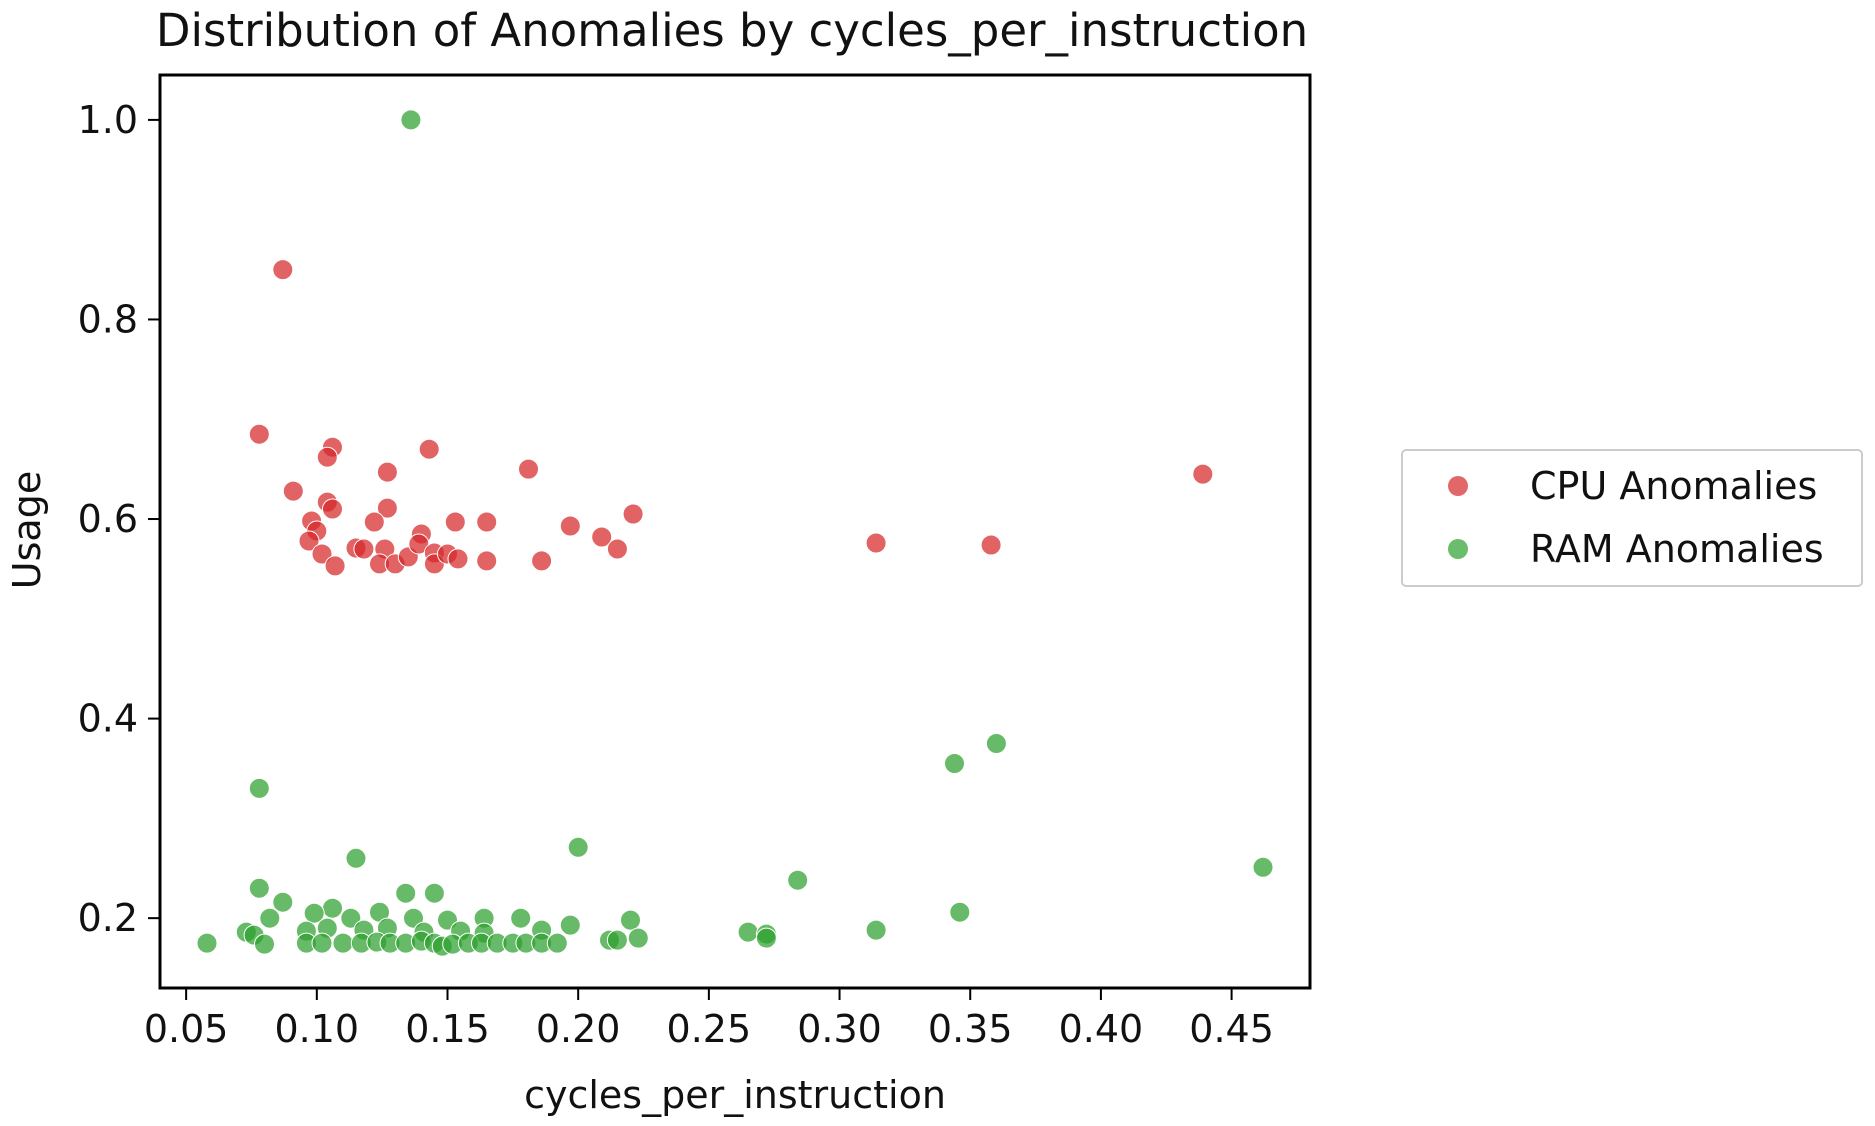 This screenshot has width=1875, height=1126. What do you see at coordinates (839, 1029) in the screenshot?
I see `x-tick-label: 0.30` at bounding box center [839, 1029].